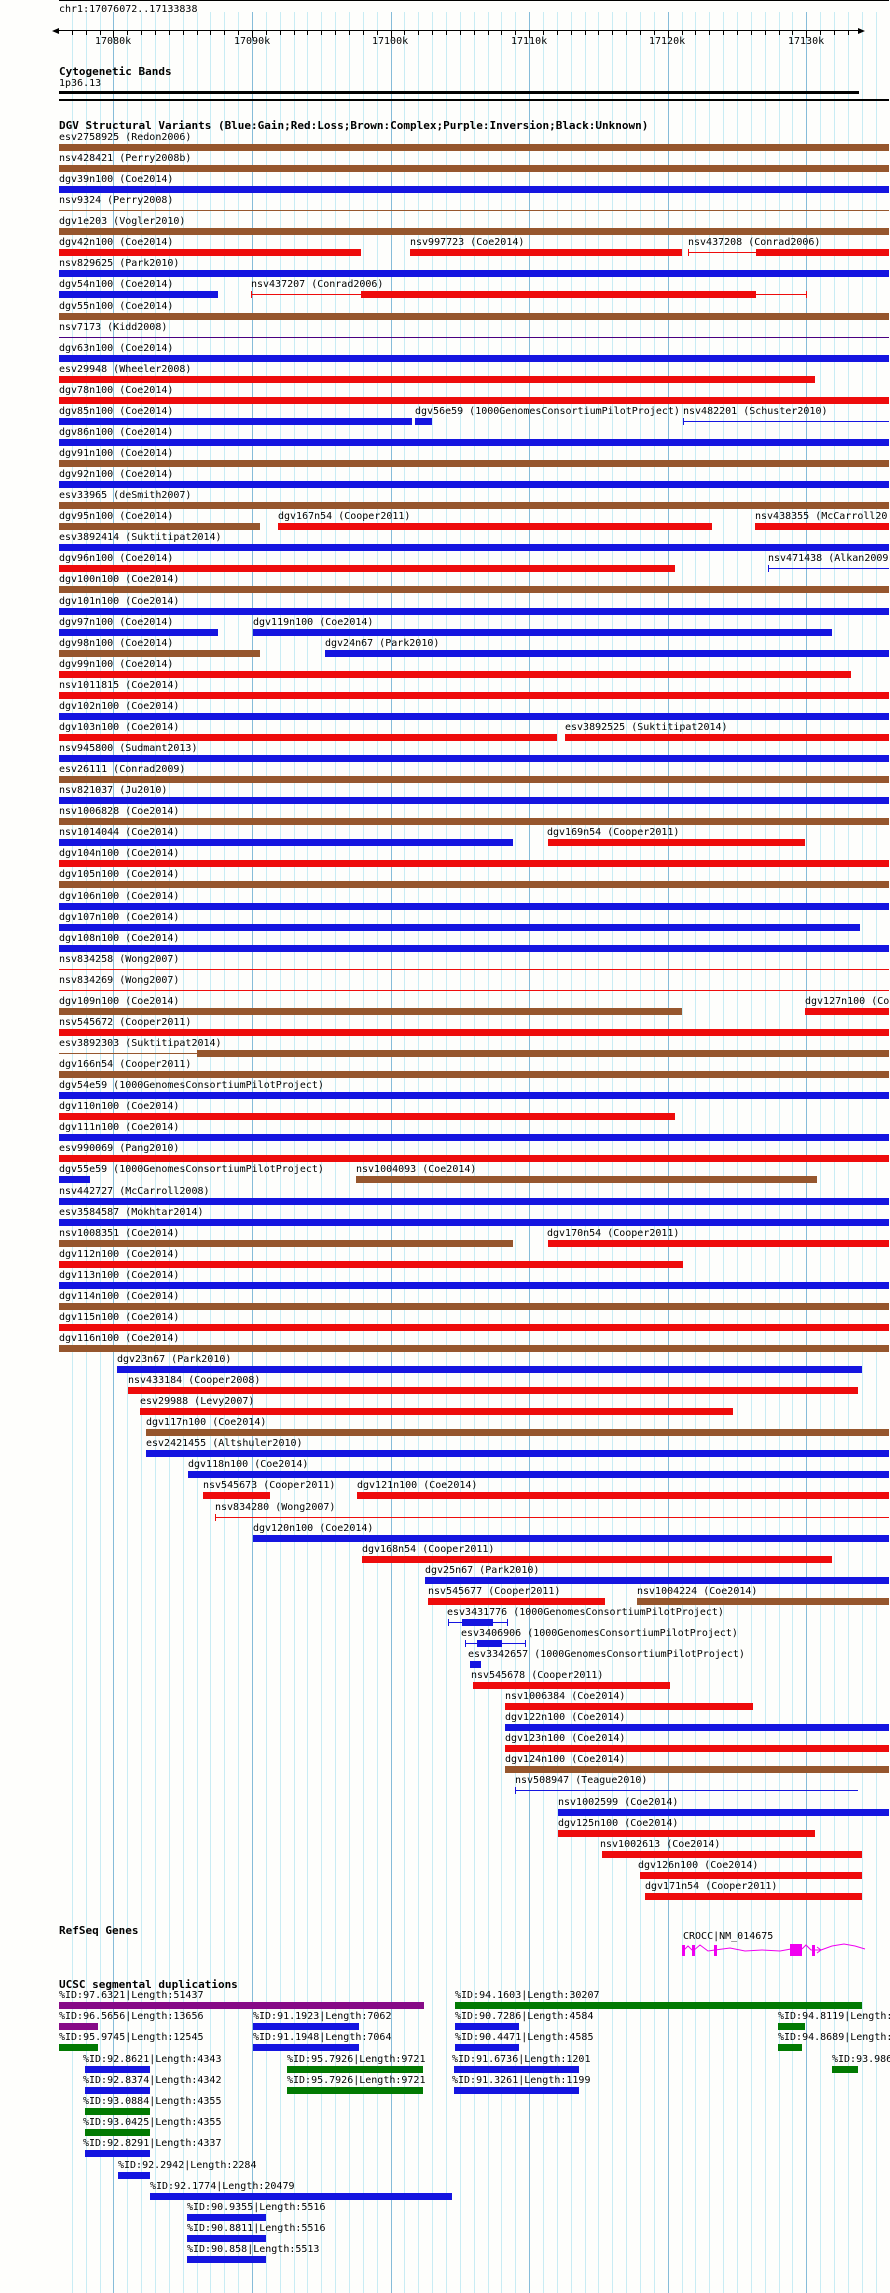  Describe the element at coordinates (275, 1507) in the screenshot. I see `variant-label: nsv834280 (Wong2007)` at that location.